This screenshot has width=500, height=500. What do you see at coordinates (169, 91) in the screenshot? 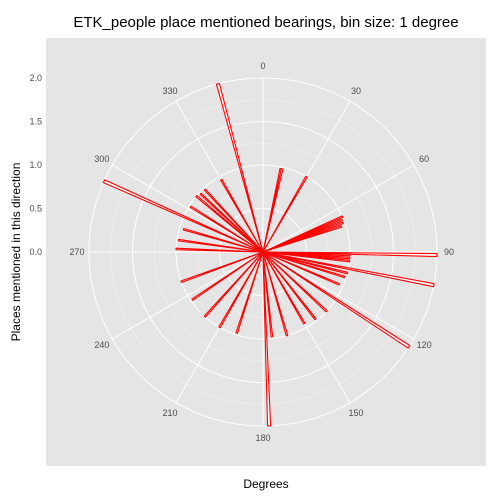
I see `angle-tick-label: 330` at bounding box center [169, 91].